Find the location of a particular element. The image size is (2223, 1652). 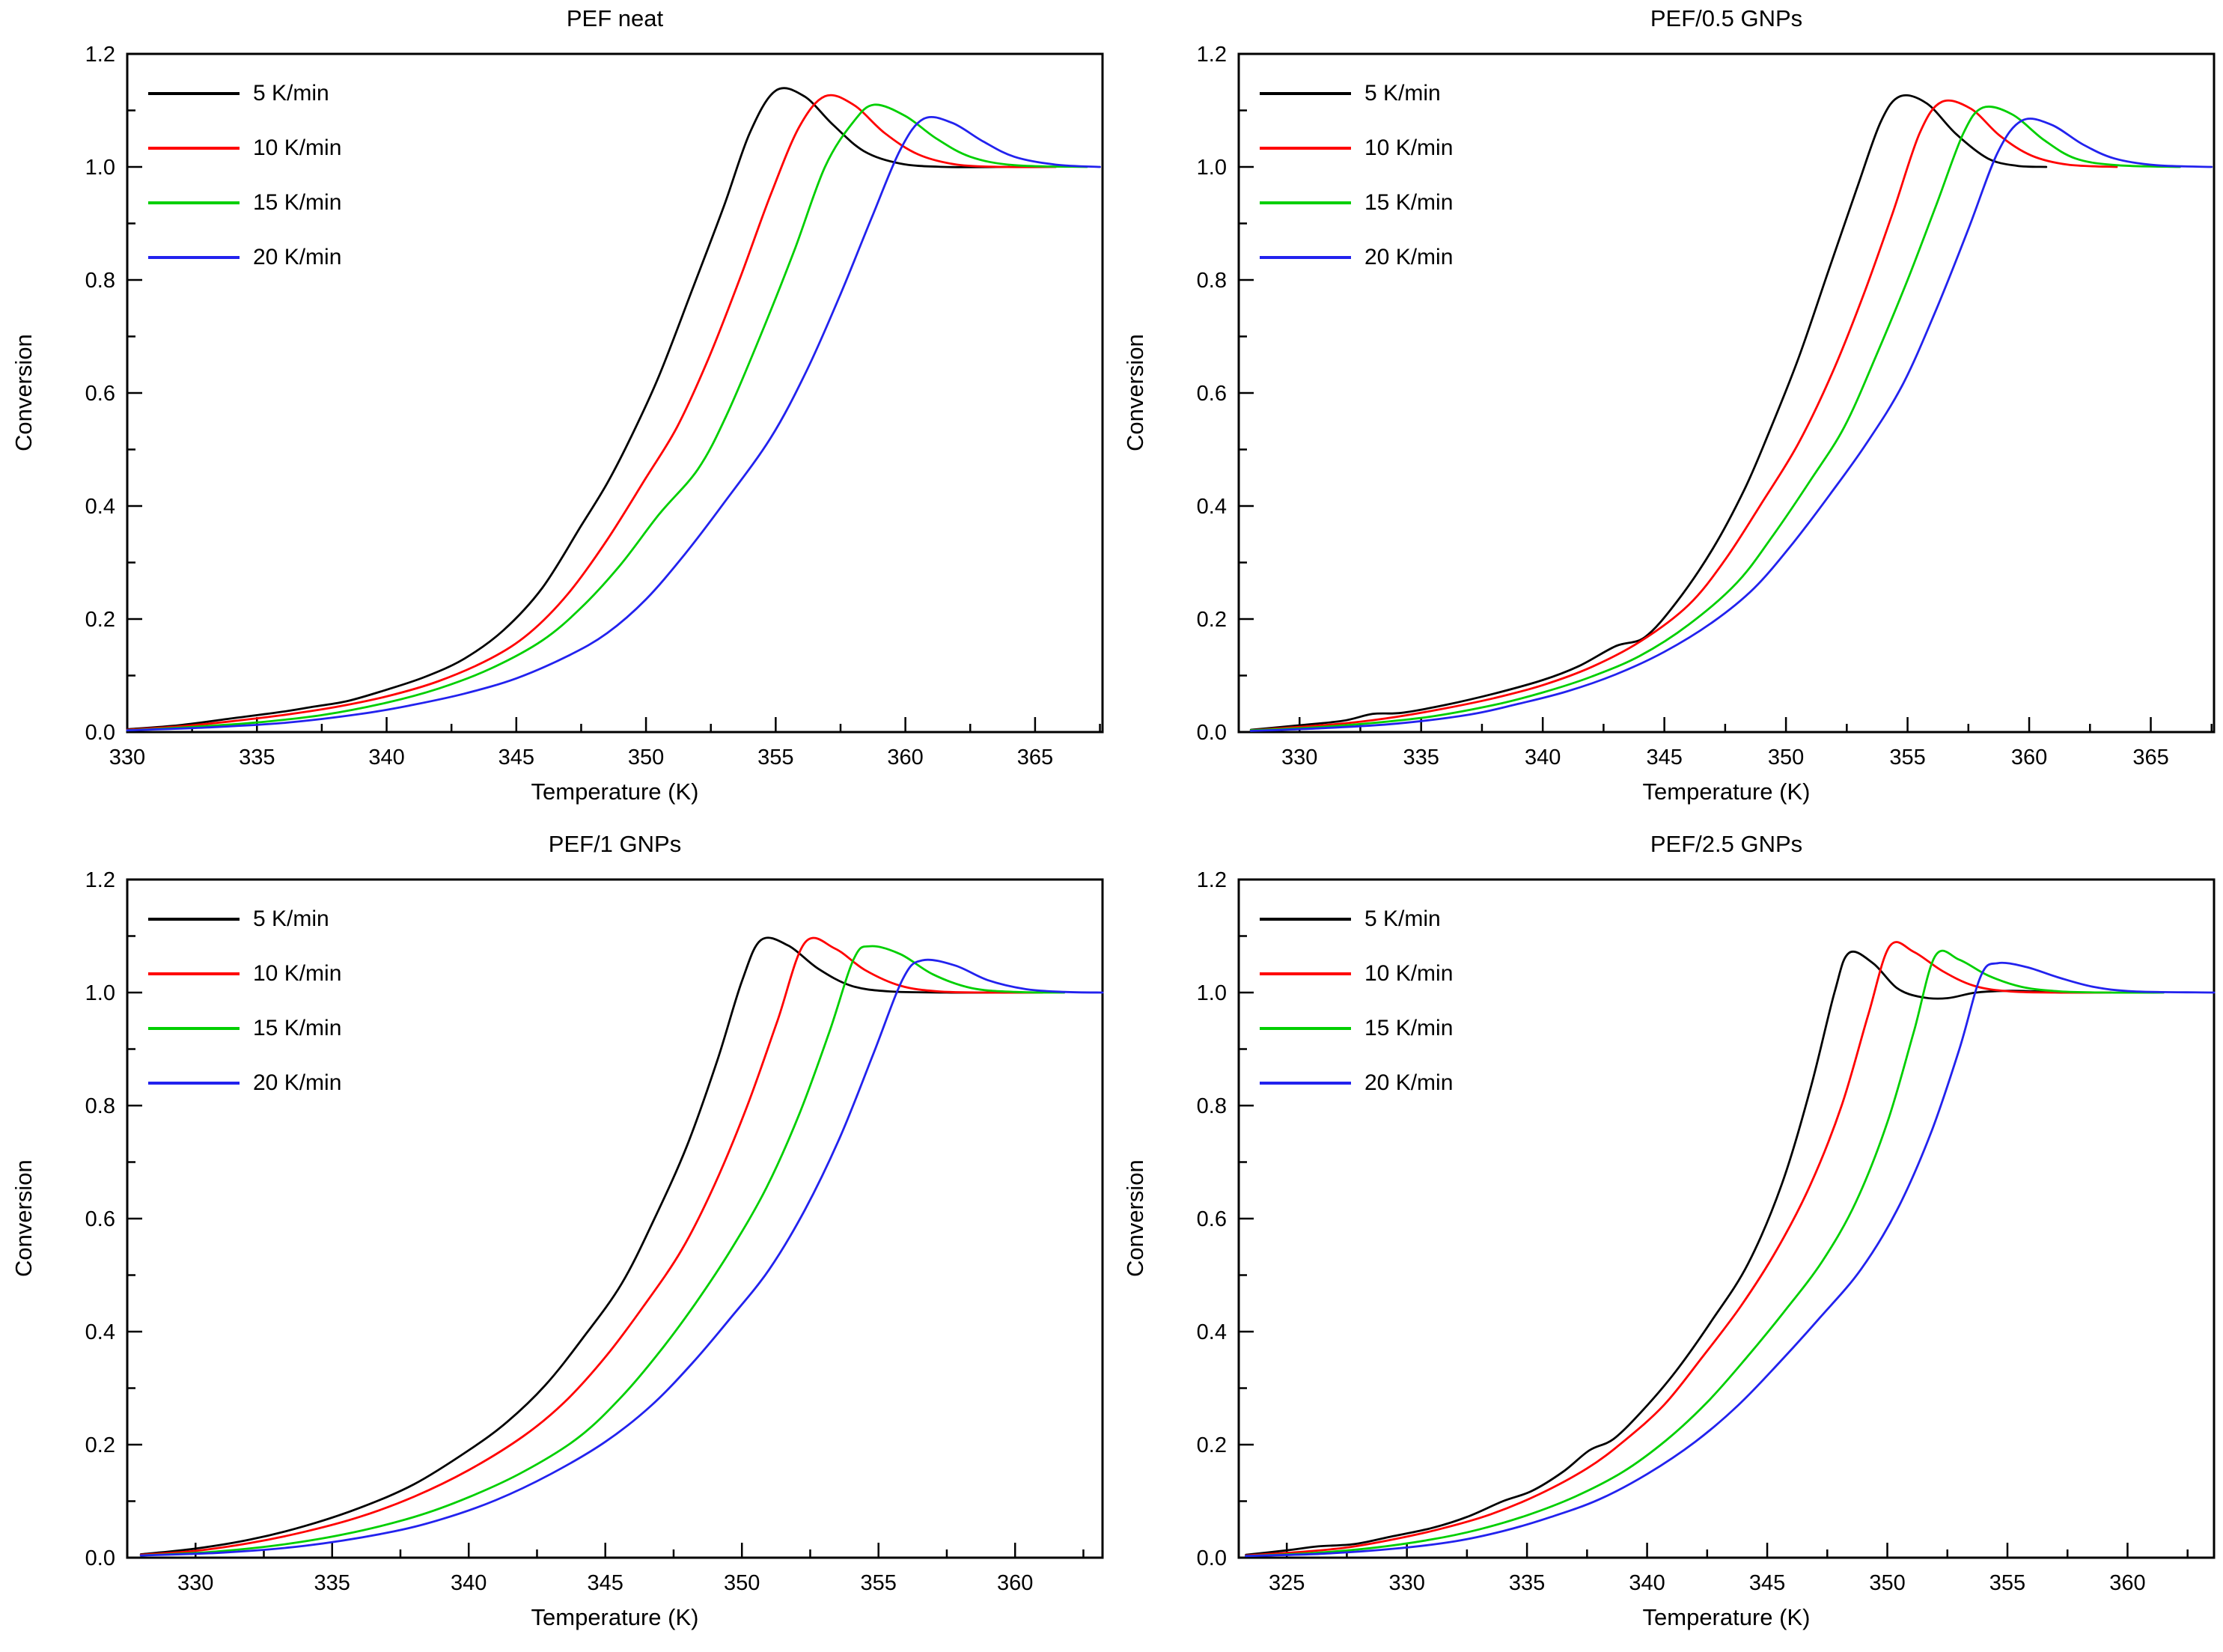

x-tick-label: 345 is located at coordinates (516, 757).